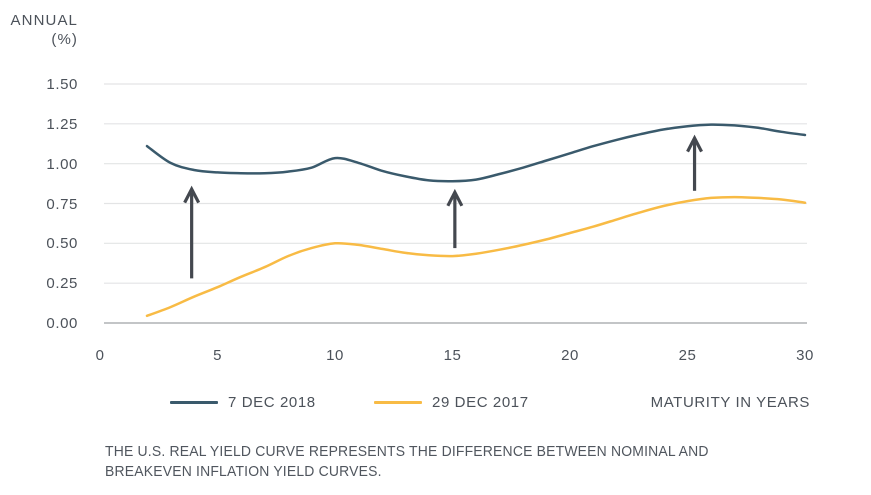 The height and width of the screenshot is (495, 871). What do you see at coordinates (62, 284) in the screenshot?
I see `y-tick-label: 0.25` at bounding box center [62, 284].